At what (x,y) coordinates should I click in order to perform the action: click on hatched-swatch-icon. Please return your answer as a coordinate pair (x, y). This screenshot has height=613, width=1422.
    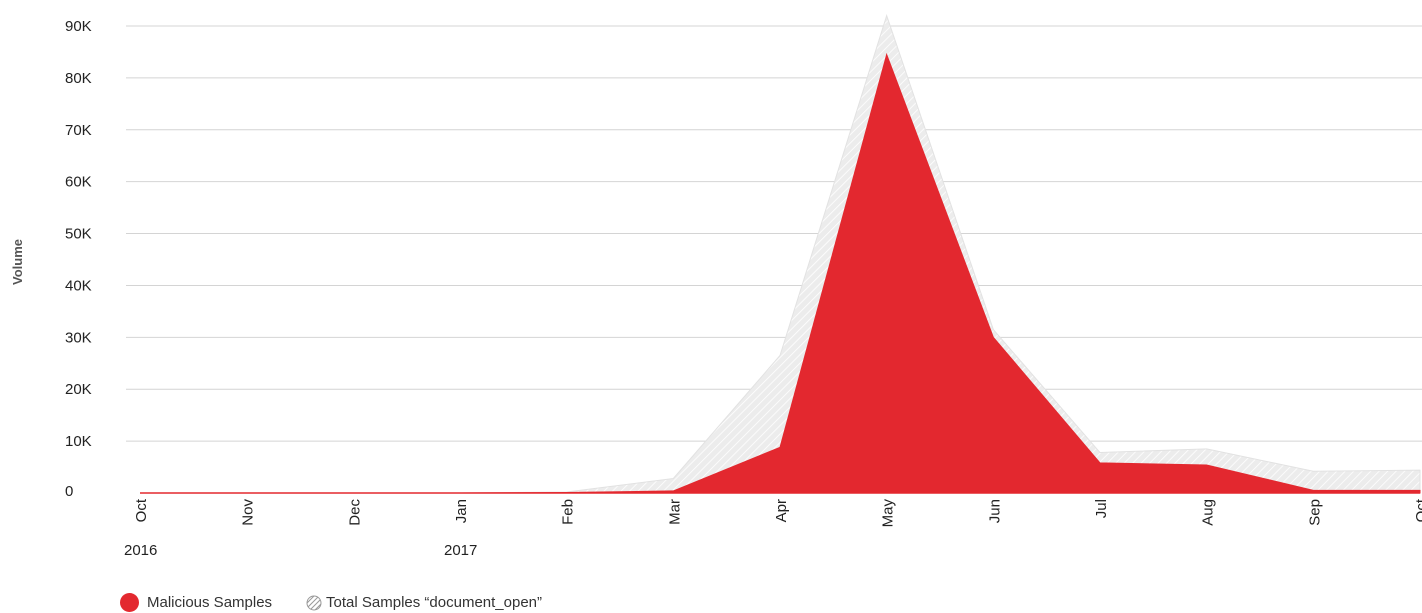
    Looking at the image, I should click on (314, 602).